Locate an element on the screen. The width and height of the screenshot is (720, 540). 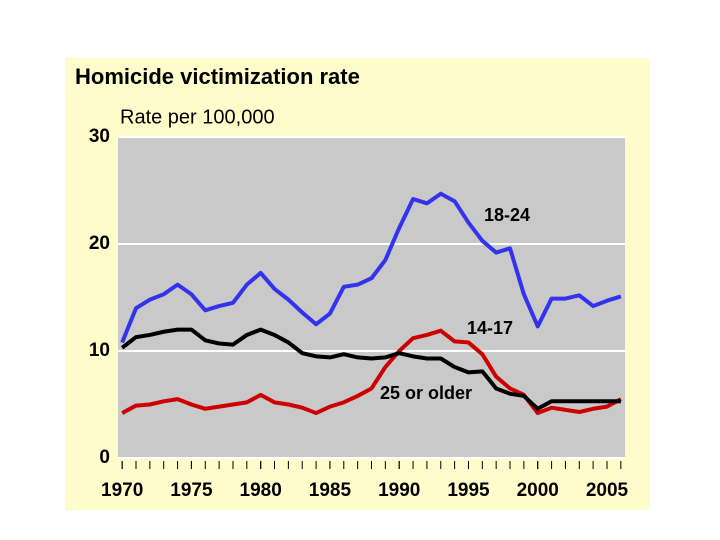
x-tick-label: 2000 is located at coordinates (538, 490).